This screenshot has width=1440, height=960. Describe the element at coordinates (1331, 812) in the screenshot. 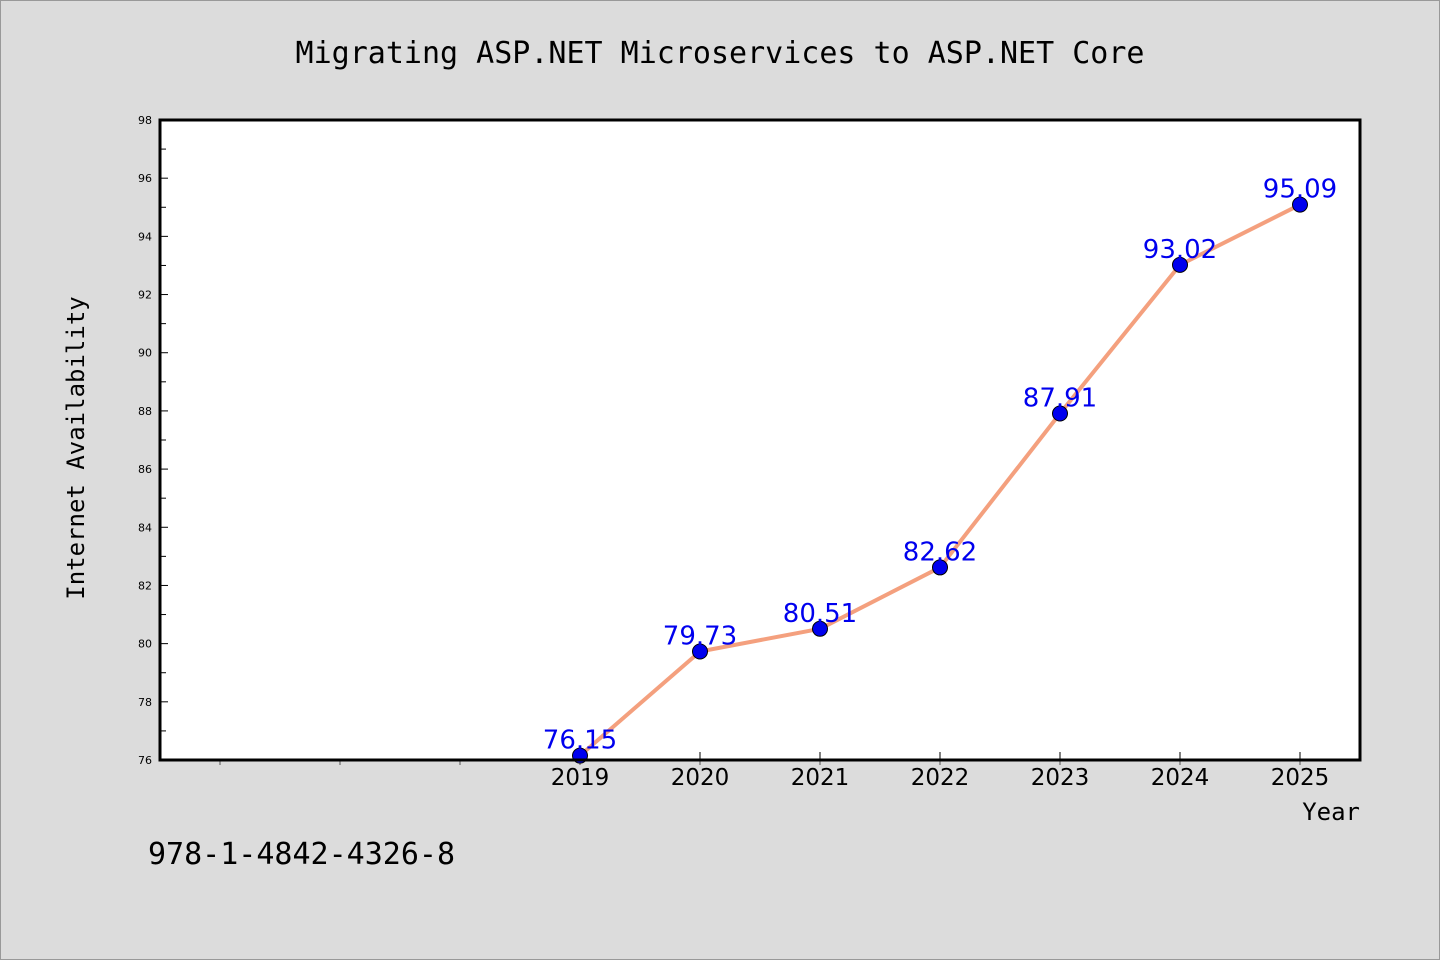

I see `x-axis-label: Year` at that location.